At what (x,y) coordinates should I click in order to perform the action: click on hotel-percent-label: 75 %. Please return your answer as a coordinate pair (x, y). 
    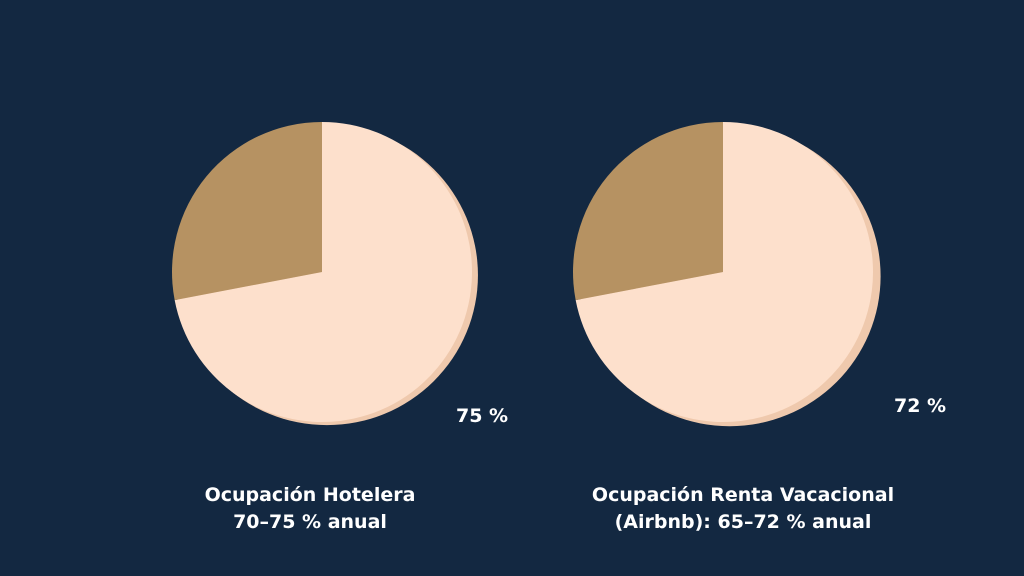
    Looking at the image, I should click on (482, 416).